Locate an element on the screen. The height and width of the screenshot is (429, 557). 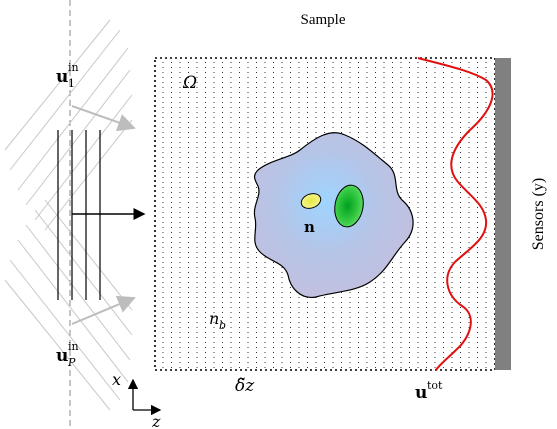
u-tot-label: u tot is located at coordinates (429, 391).